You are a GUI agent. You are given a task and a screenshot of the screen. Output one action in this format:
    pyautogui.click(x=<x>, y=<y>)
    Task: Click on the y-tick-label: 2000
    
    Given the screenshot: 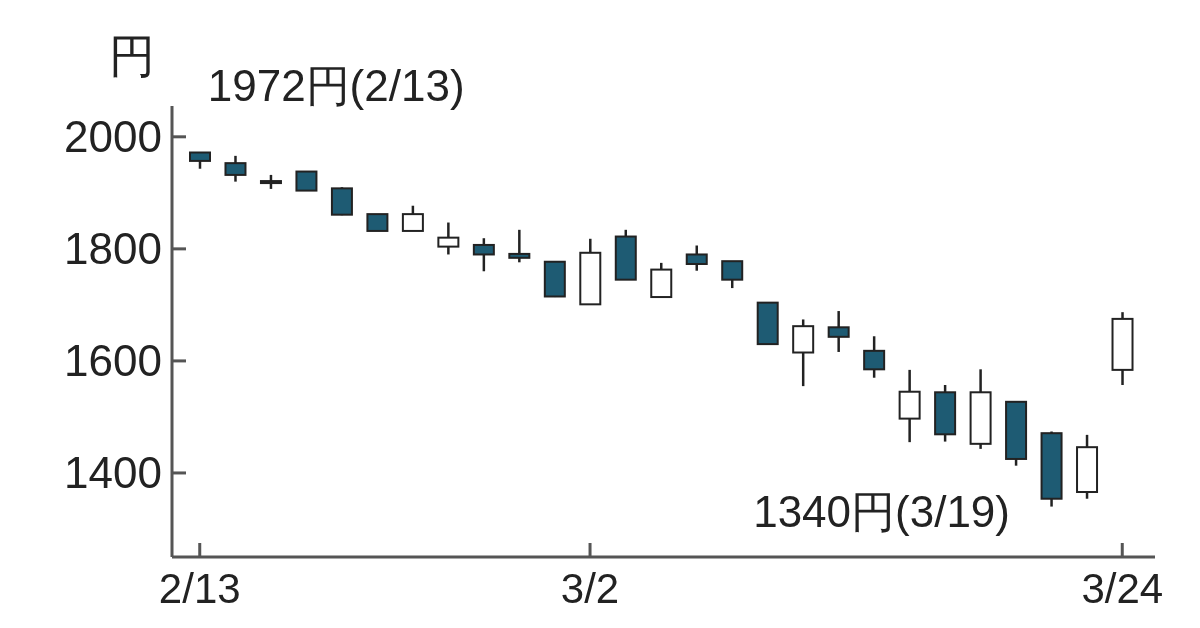 What is the action you would take?
    pyautogui.click(x=113, y=137)
    